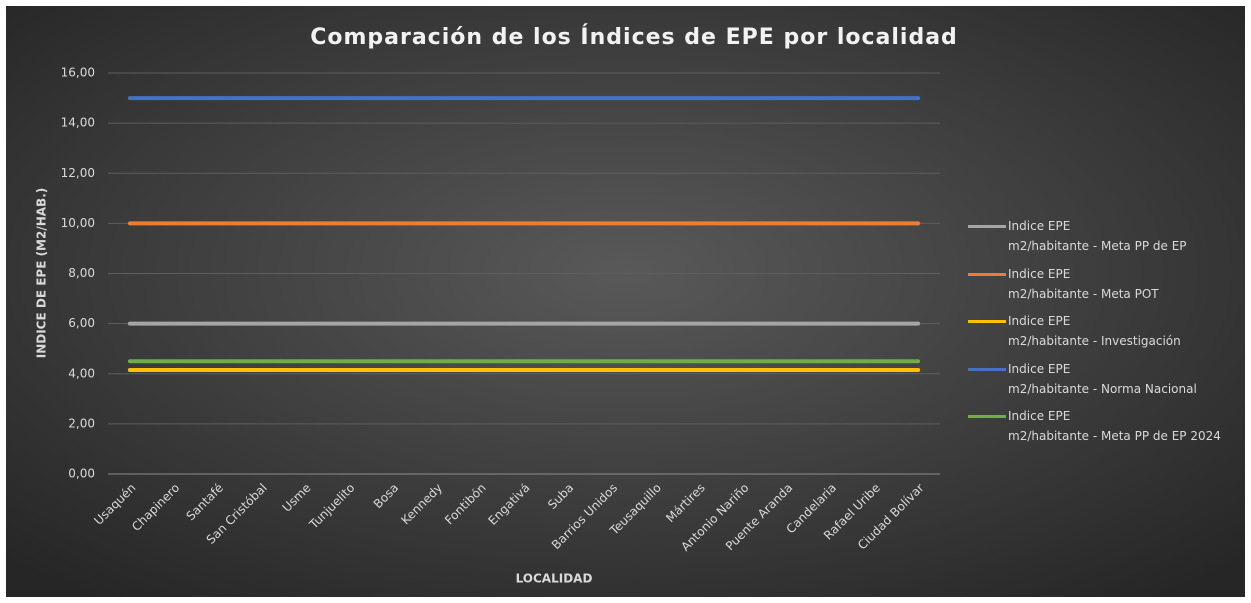 This screenshot has width=1251, height=603. What do you see at coordinates (78, 73) in the screenshot?
I see `y-tick-label: 16,00` at bounding box center [78, 73].